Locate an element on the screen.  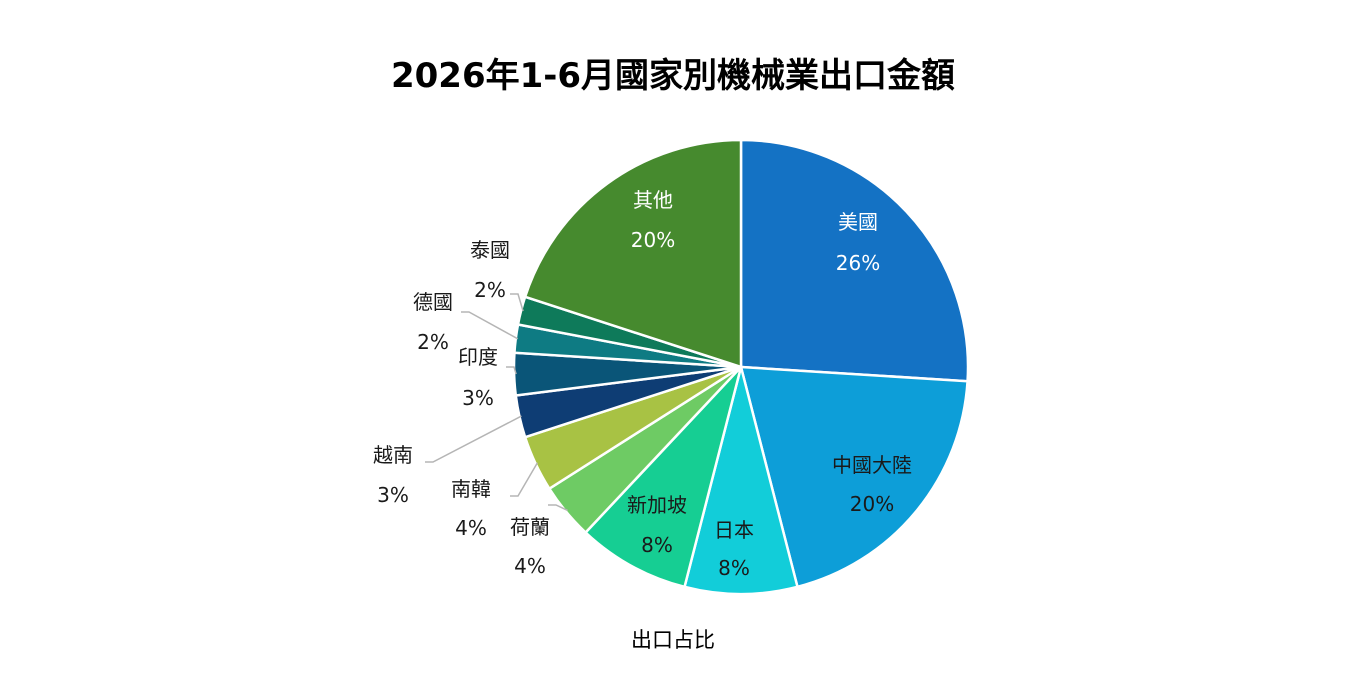
slice-name-label: 印度 is located at coordinates (478, 357).